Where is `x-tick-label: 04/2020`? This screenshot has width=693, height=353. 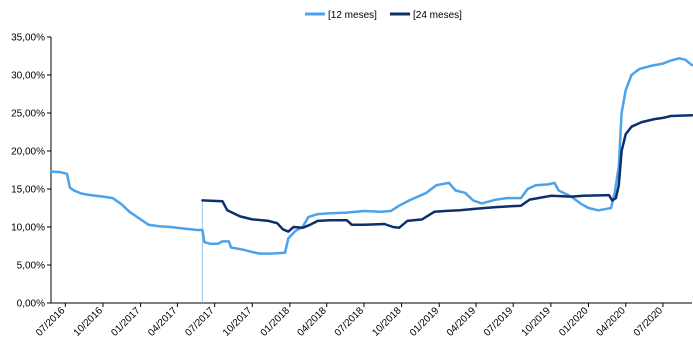
x-tick-label: 04/2020 is located at coordinates (612, 322).